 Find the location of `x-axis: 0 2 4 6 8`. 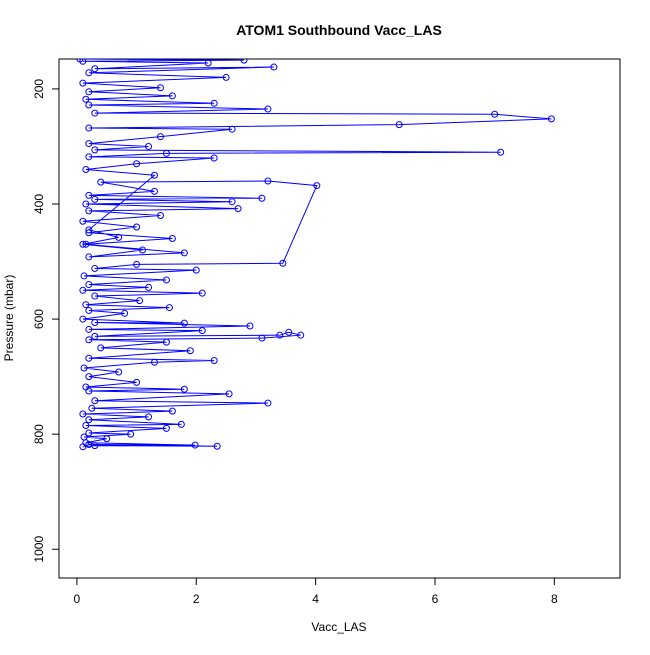

x-axis: 0 2 4 6 8 is located at coordinates (316, 591).